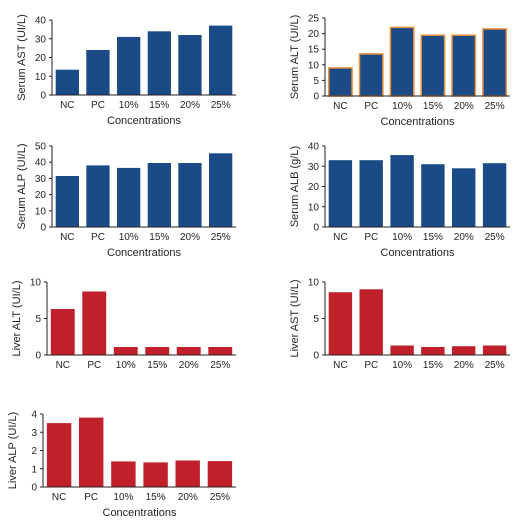 The height and width of the screenshot is (523, 518). Describe the element at coordinates (399, 324) in the screenshot. I see `liver-ast-chart: 0 5 10 NC PC 10% 15% 20% 25% Liver AST (UI/L)` at that location.